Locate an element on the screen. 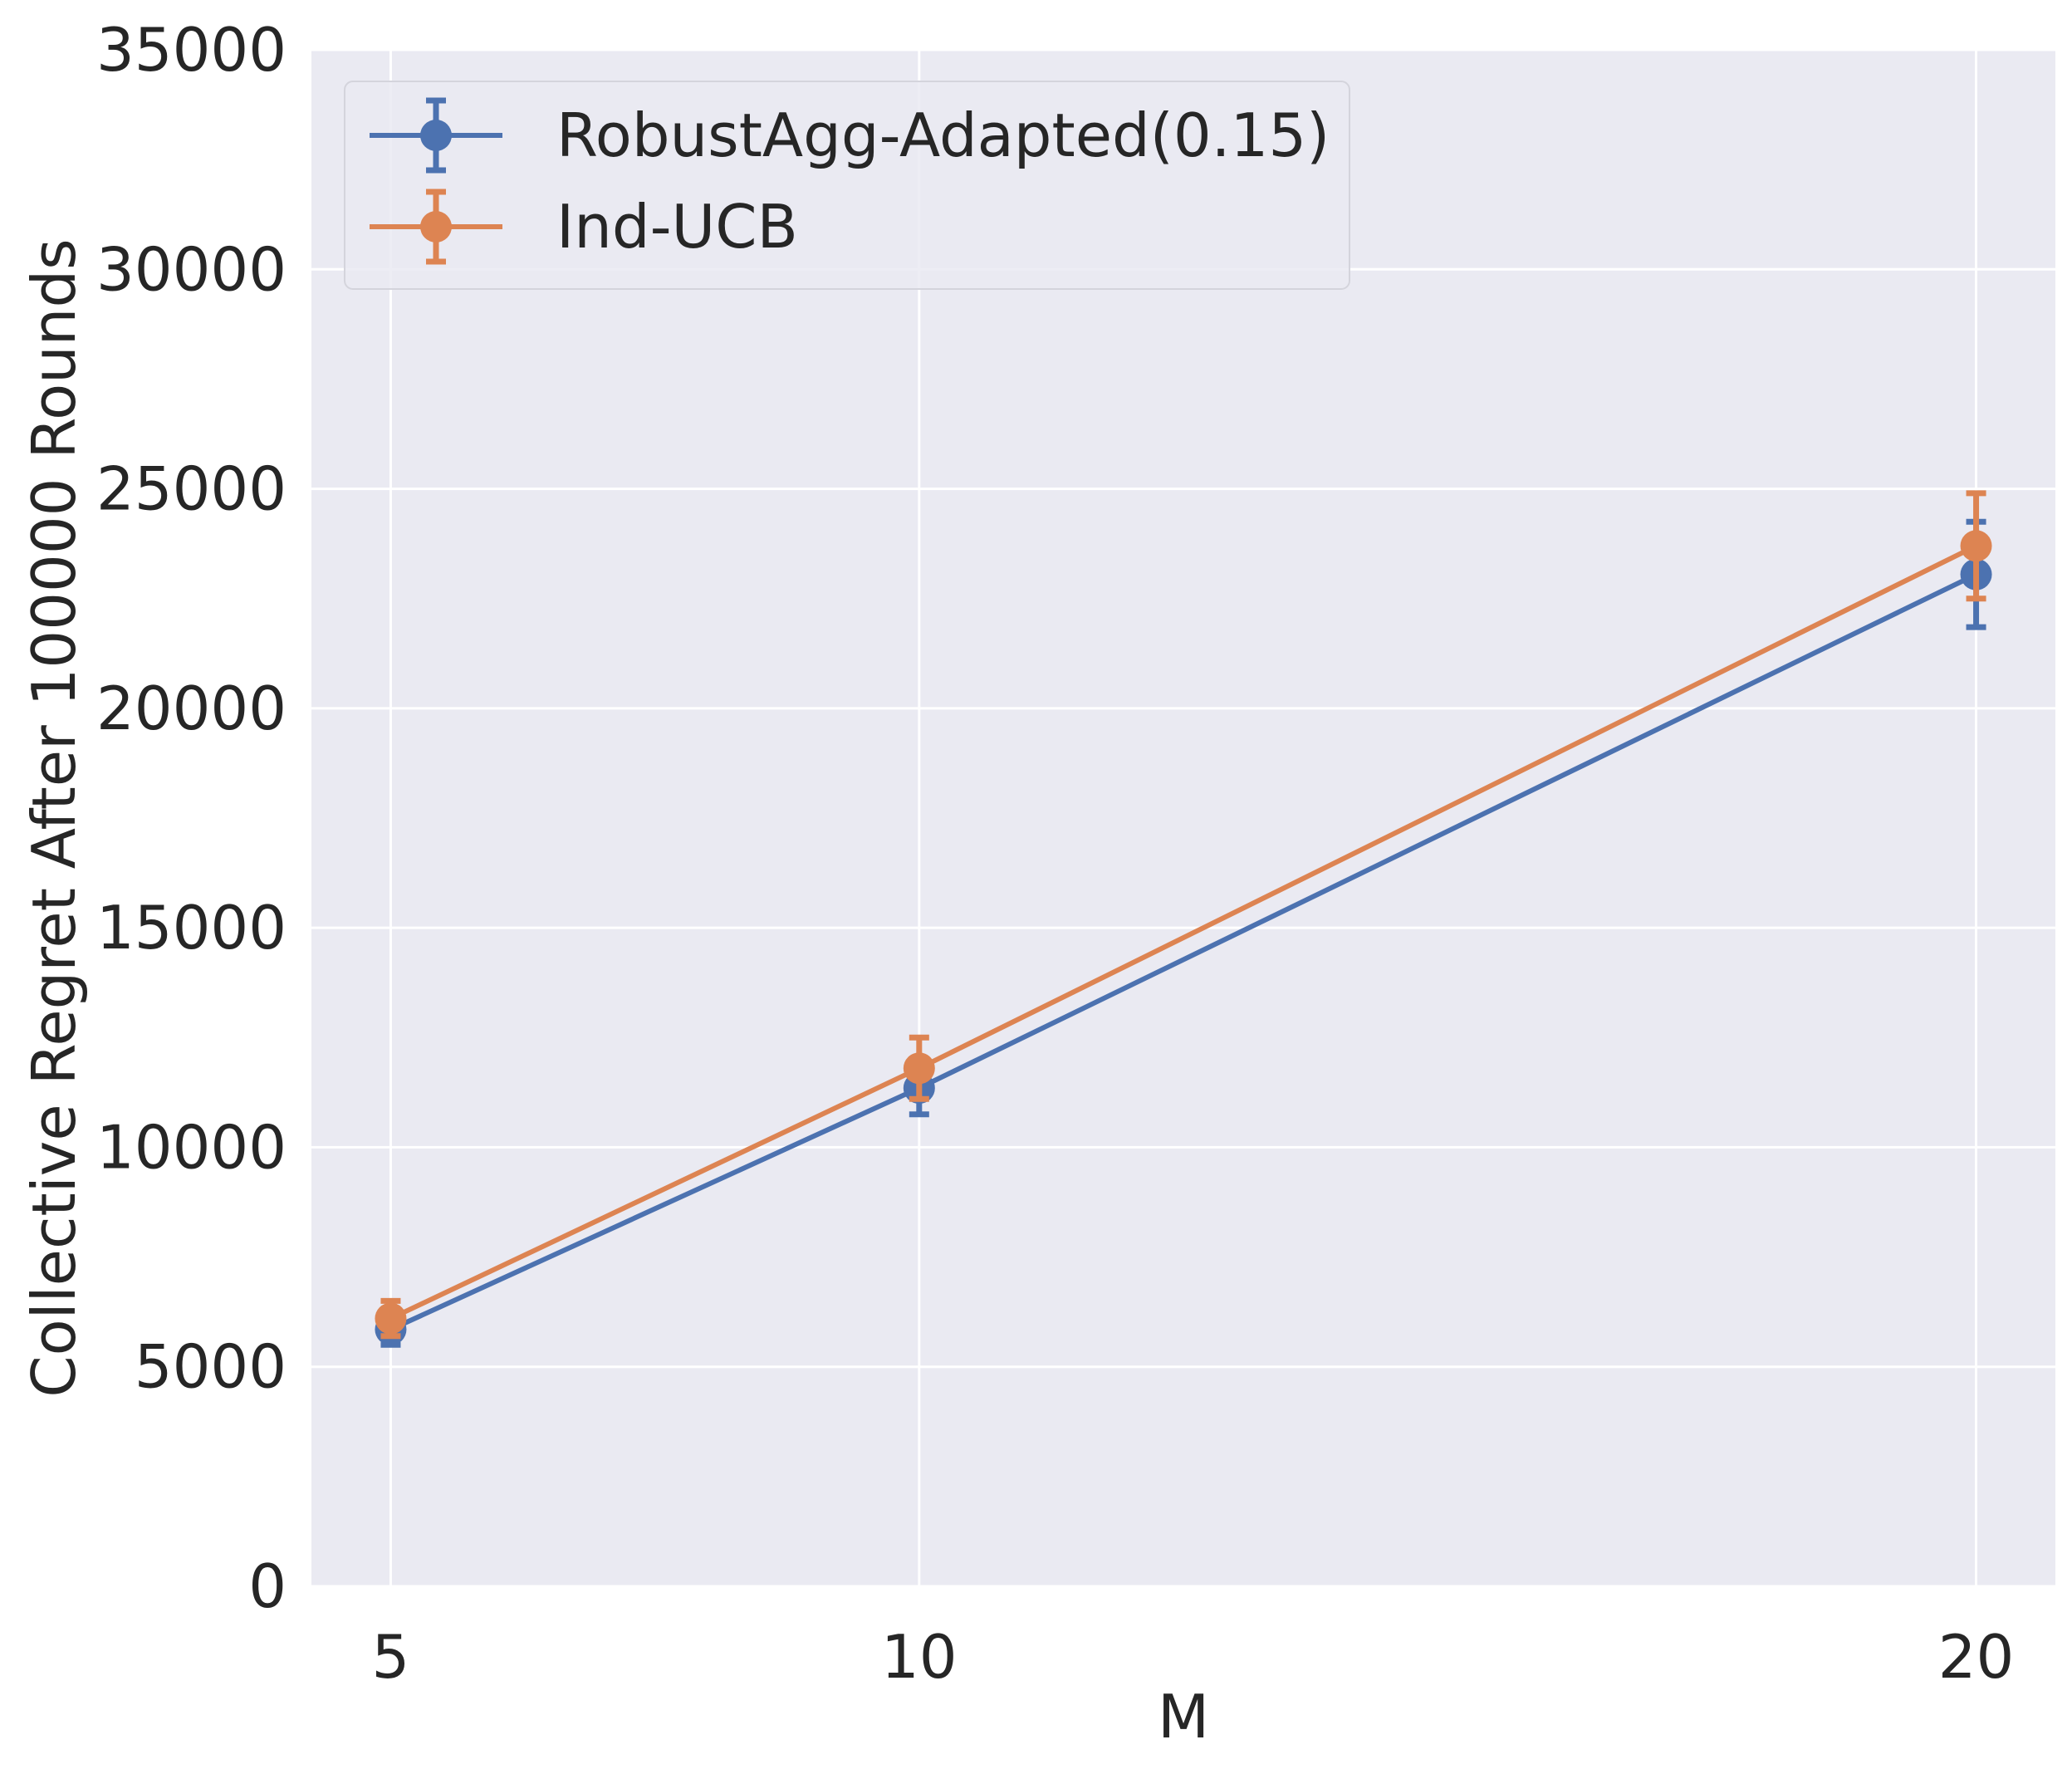 Image resolution: width=2072 pixels, height=1769 pixels. legend: RobustAgg-Adapted(0.15) Ind-UCB is located at coordinates (847, 186).